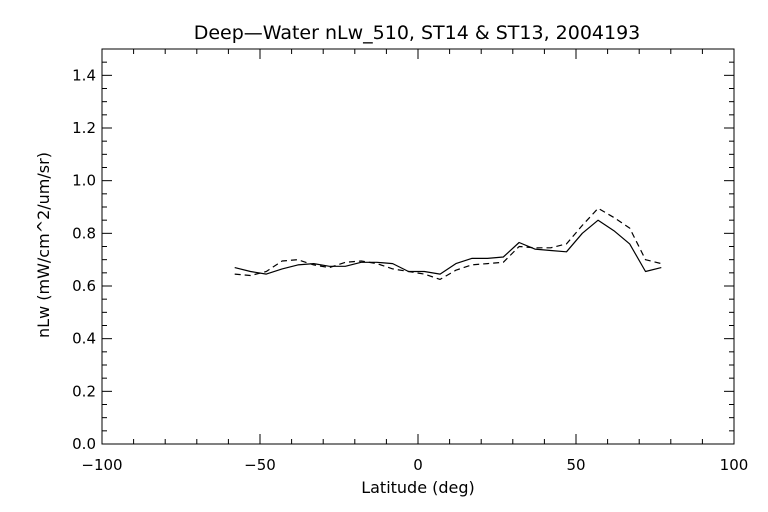  I want to click on y-tick-label: 1.4, so click(84, 75).